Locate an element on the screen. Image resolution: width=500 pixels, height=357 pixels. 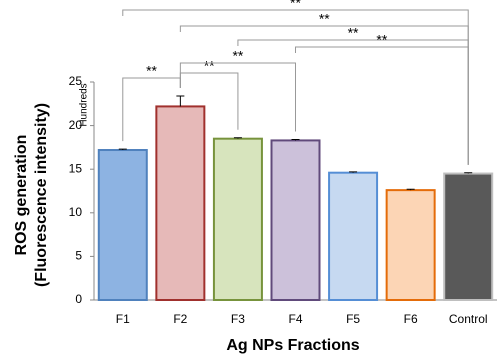
x-tick-label: F3 is located at coordinates (238, 319).